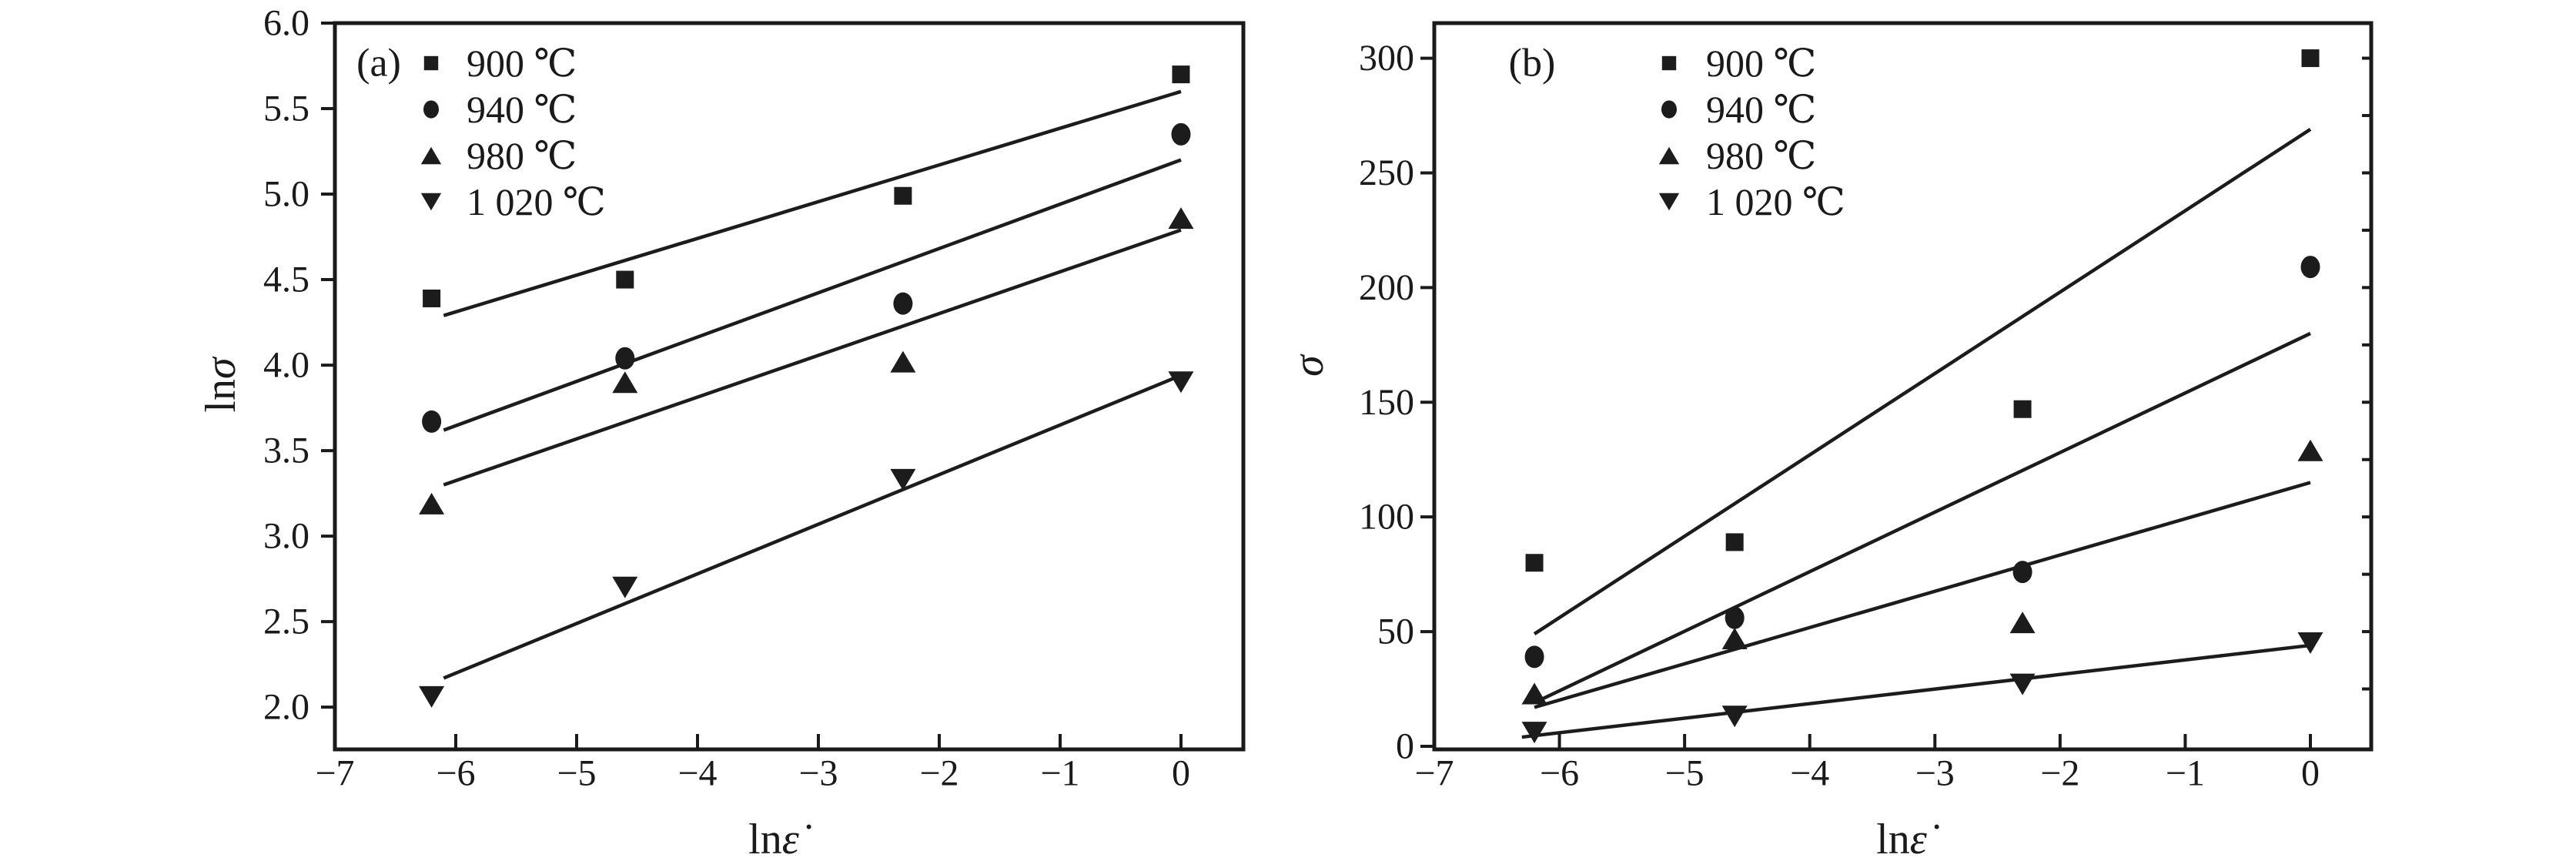 This screenshot has width=2576, height=868. Describe the element at coordinates (431, 155) in the screenshot. I see `triangle-up-legend-icon` at that location.